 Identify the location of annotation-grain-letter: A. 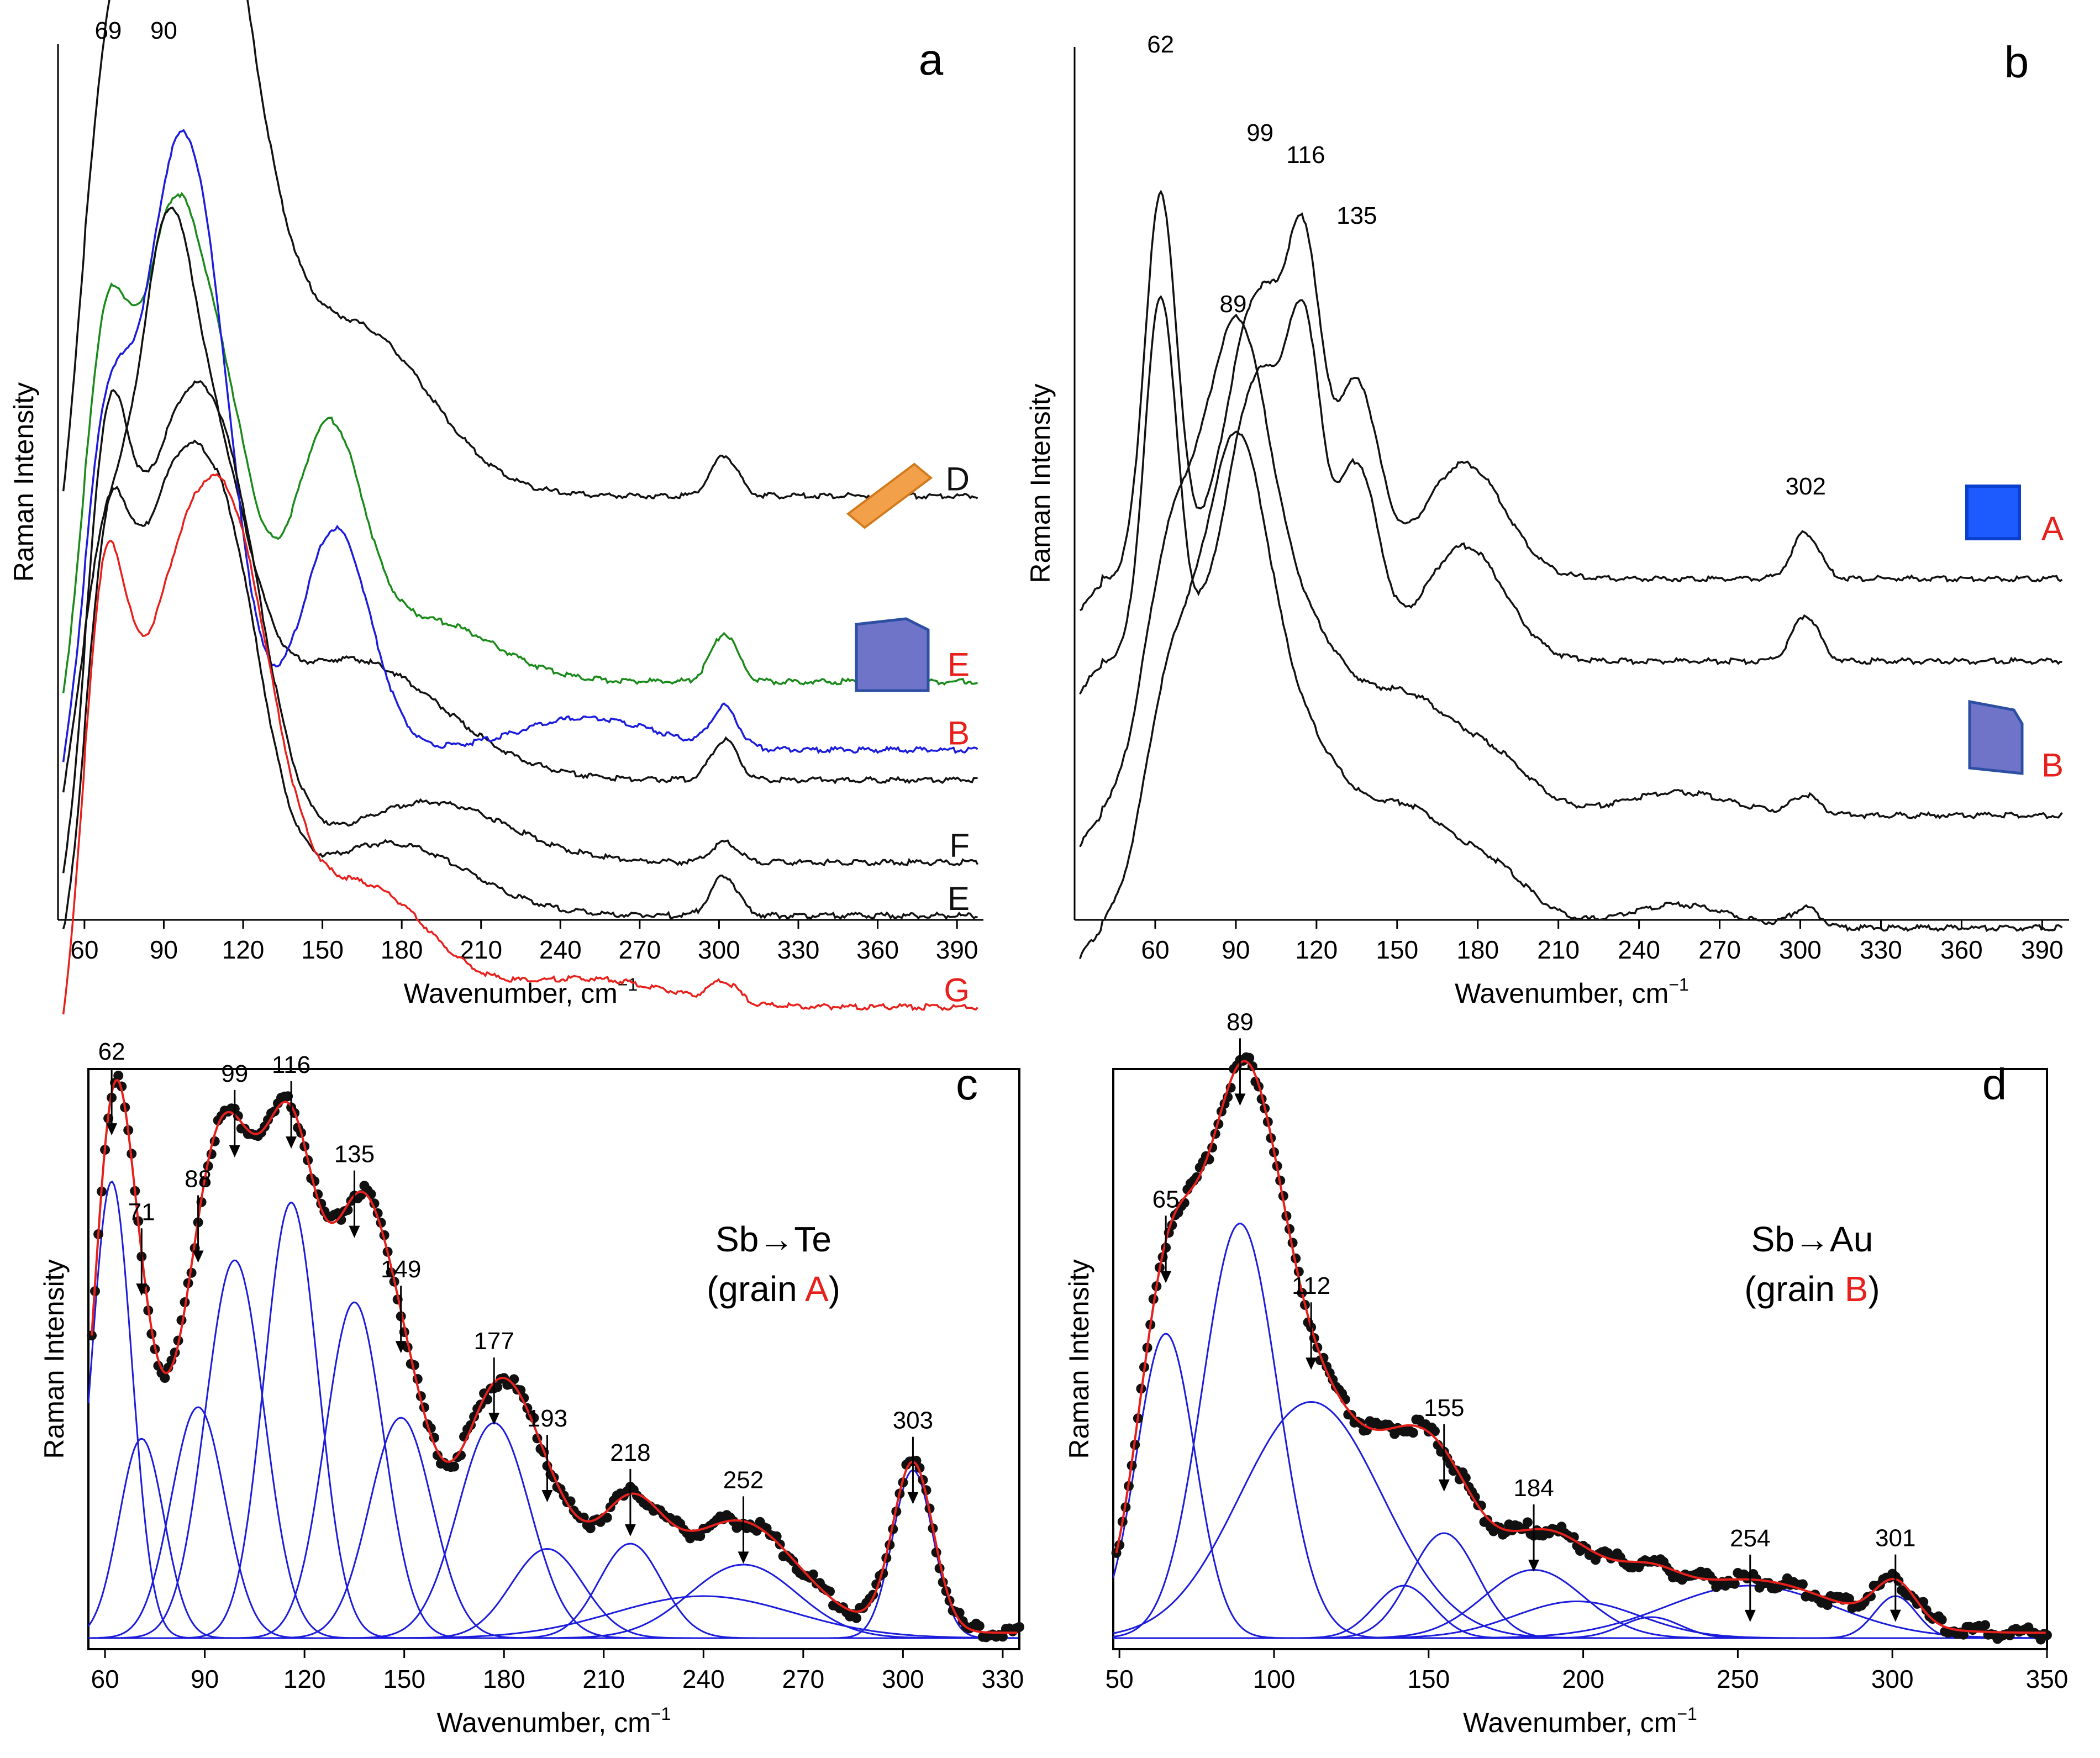
(817, 1289).